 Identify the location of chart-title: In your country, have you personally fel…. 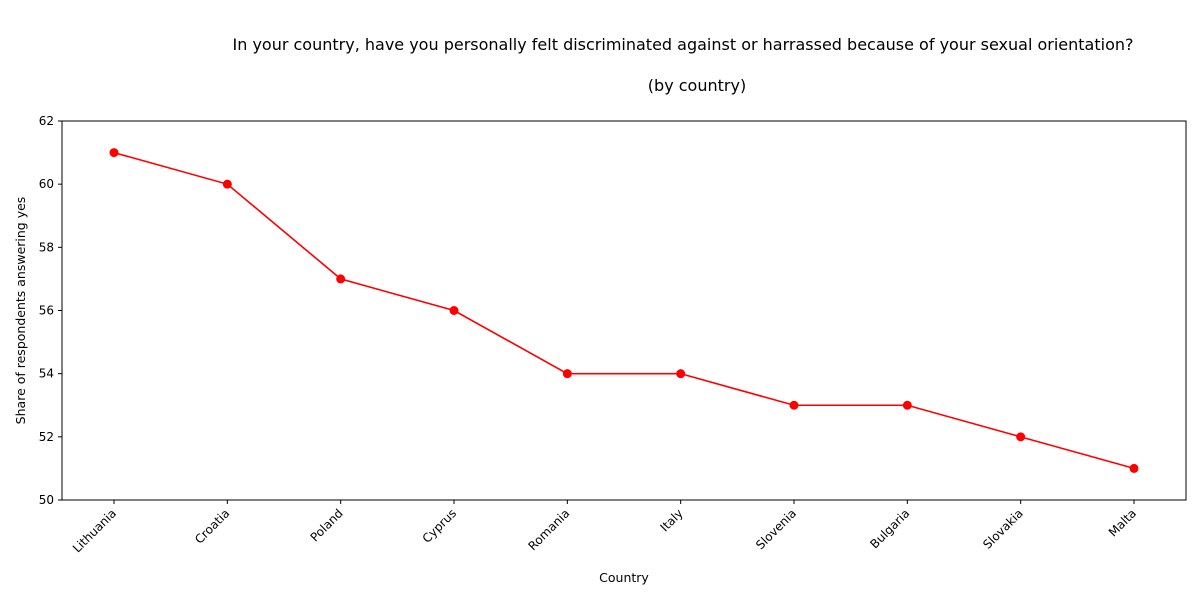
(683, 44).